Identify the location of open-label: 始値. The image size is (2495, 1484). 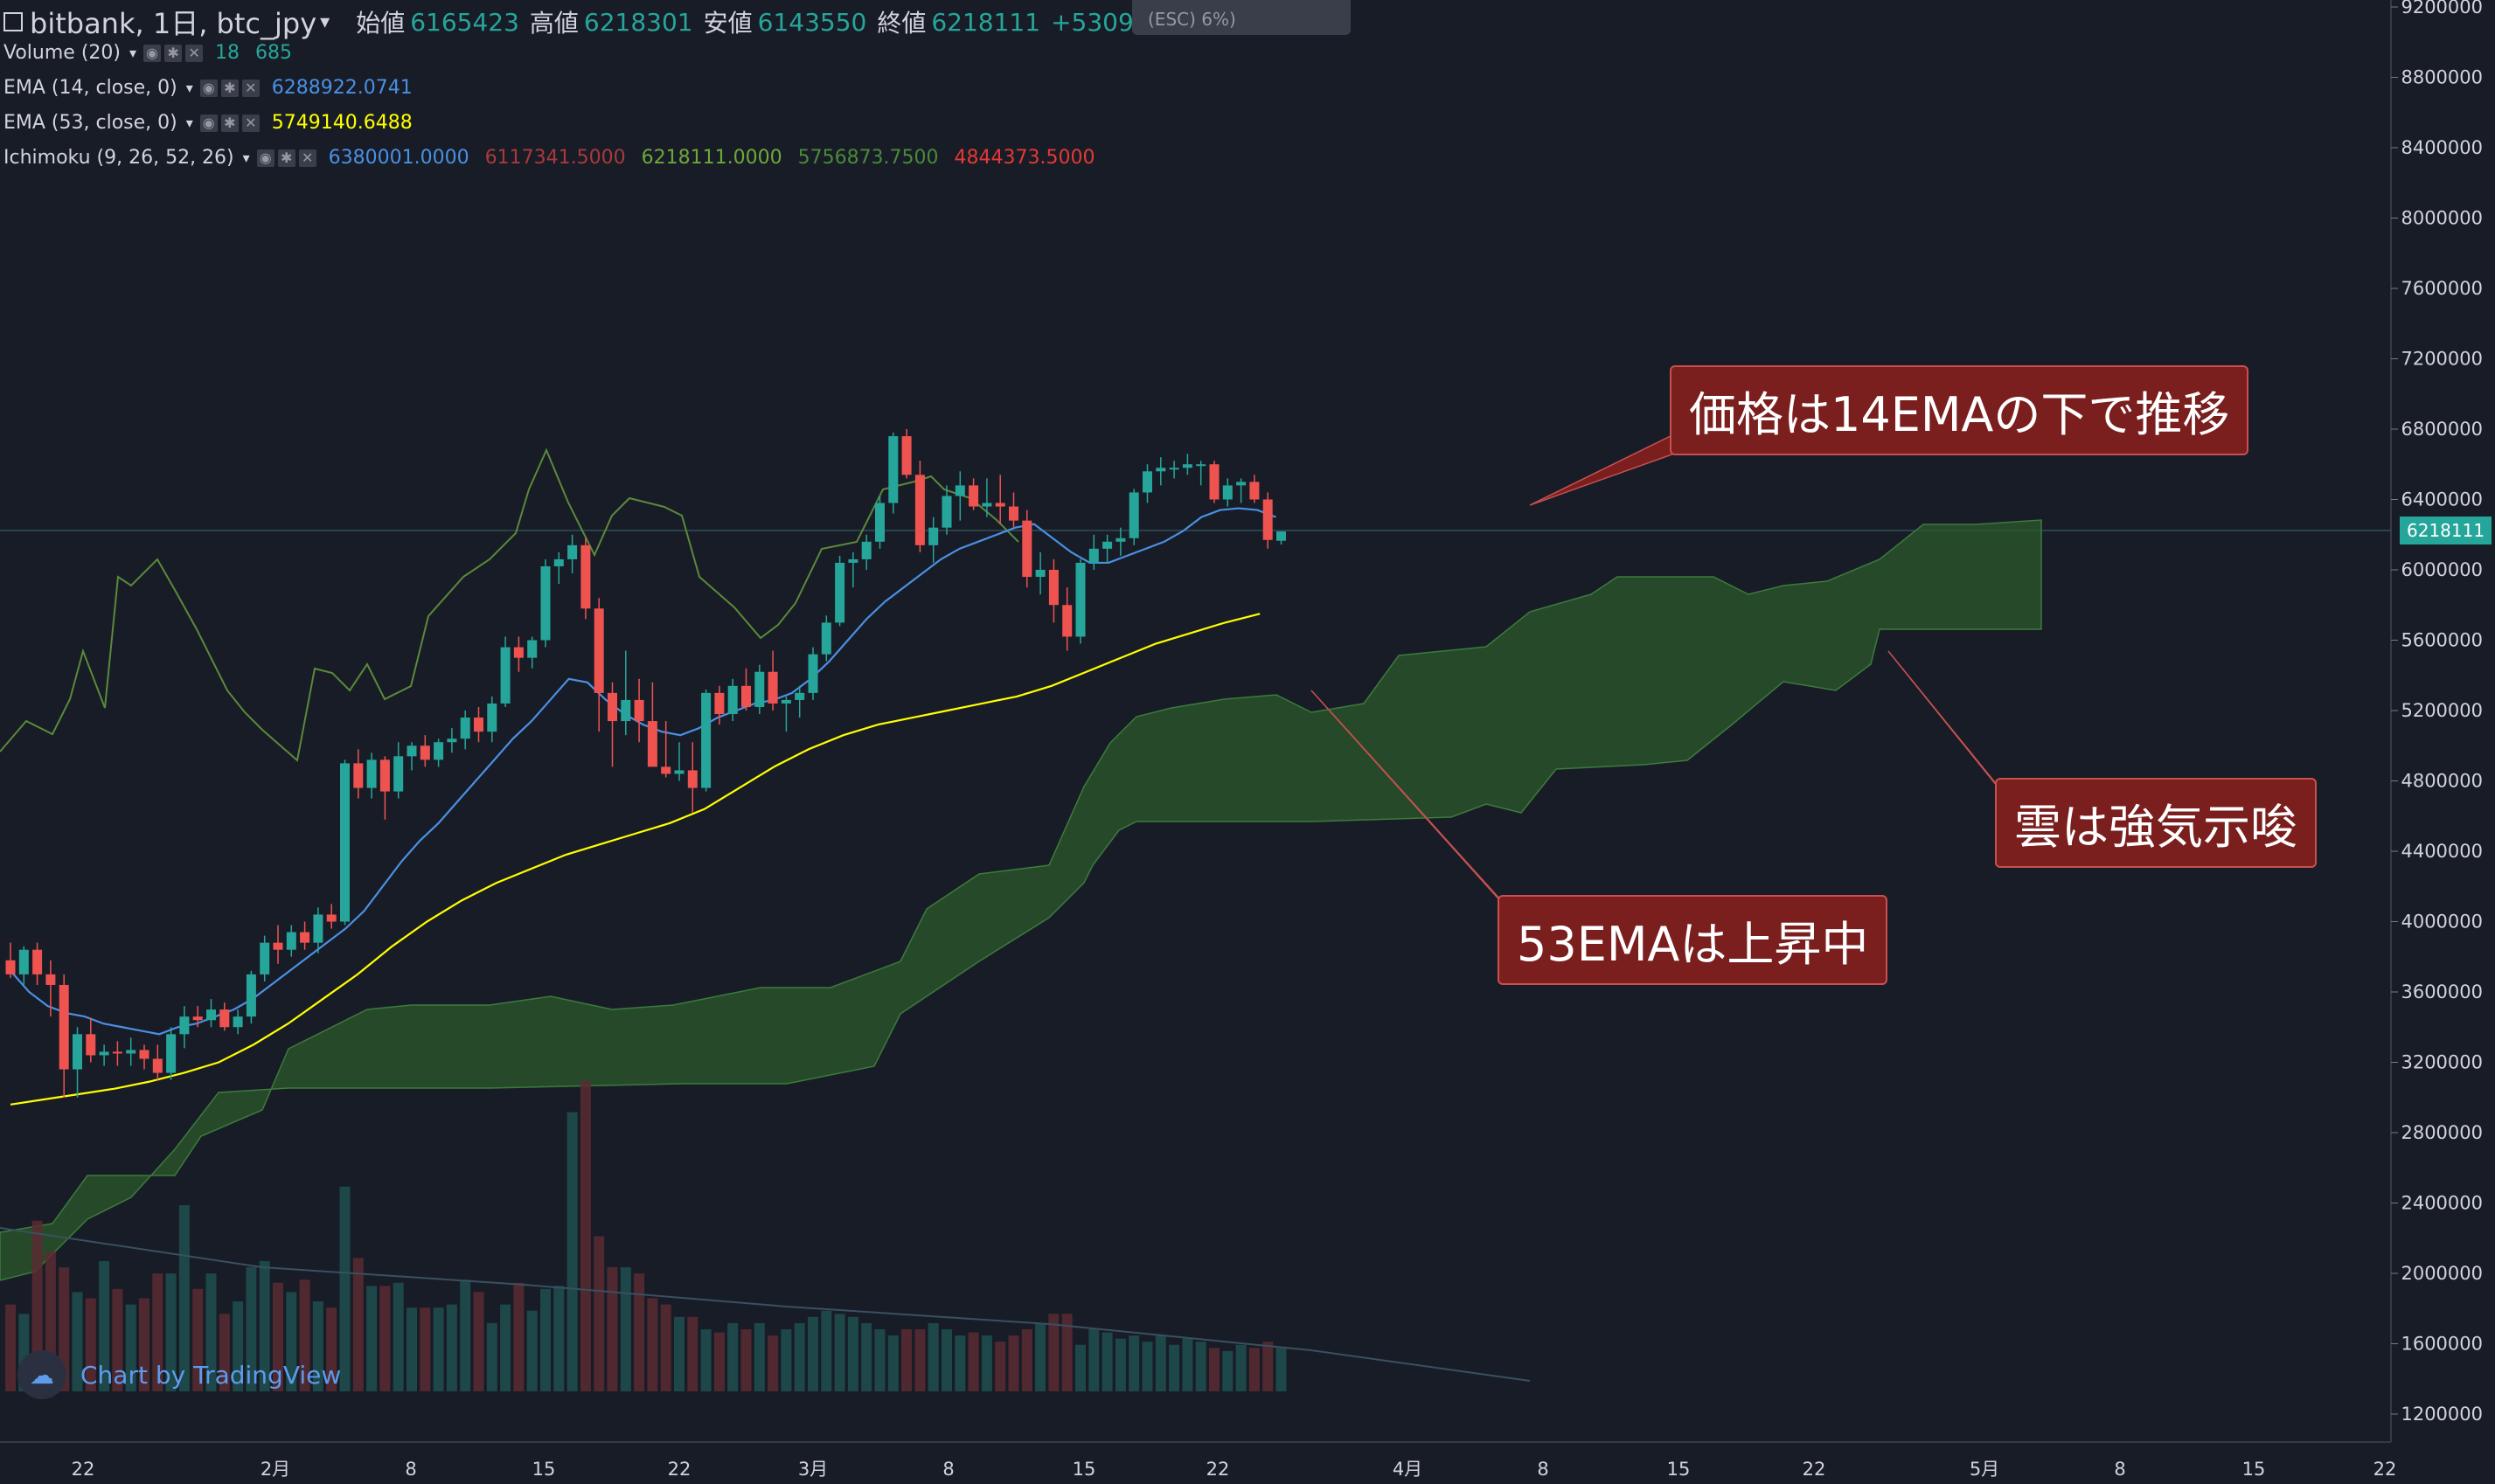
(381, 23).